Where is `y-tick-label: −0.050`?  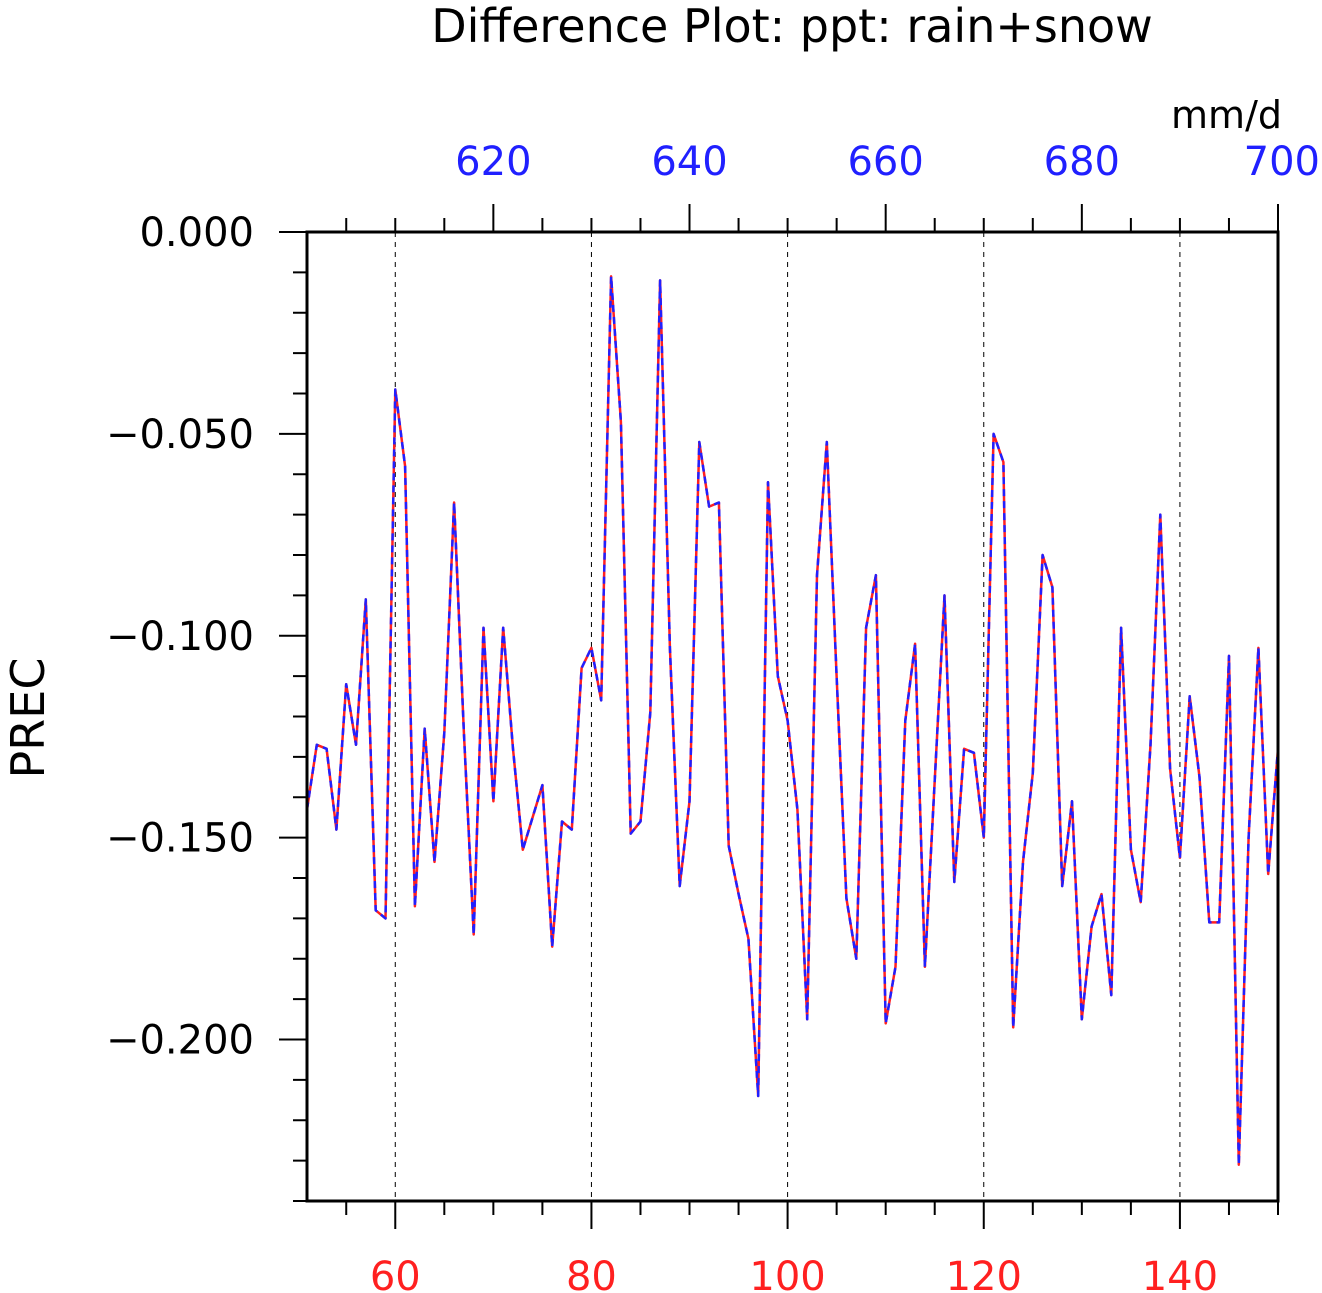 y-tick-label: −0.050 is located at coordinates (180, 435).